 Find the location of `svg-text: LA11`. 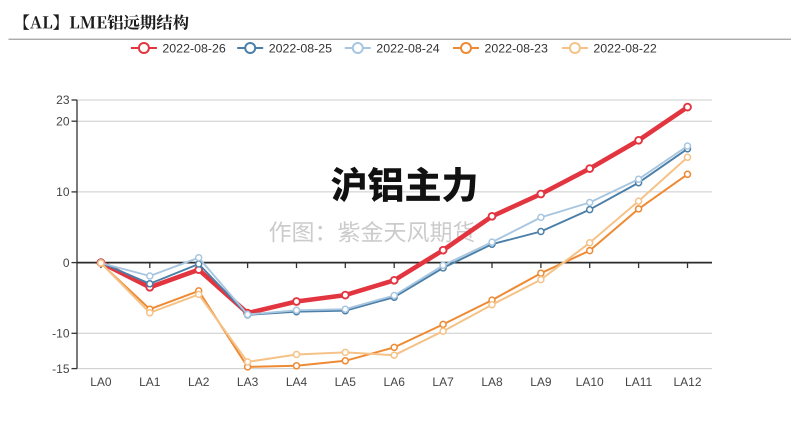

svg-text: LA11 is located at coordinates (638, 382).